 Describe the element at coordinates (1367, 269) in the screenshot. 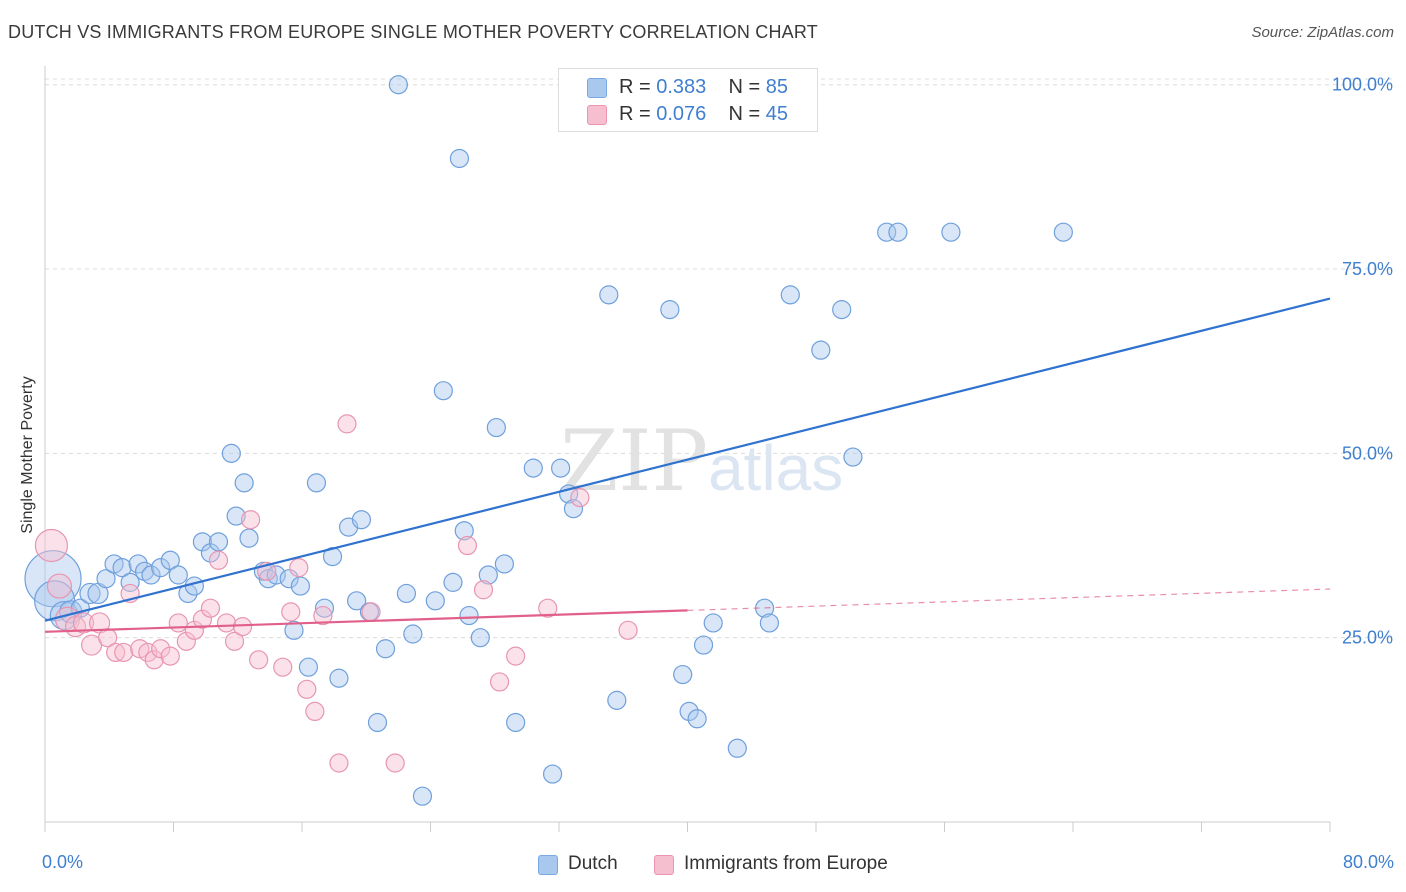

I see `y-tick-label-75: 75.0%` at that location.